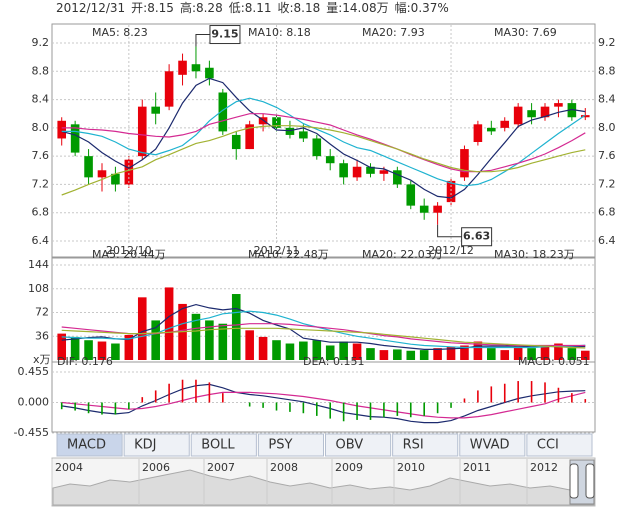 The height and width of the screenshot is (507, 621). What do you see at coordinates (120, 32) in the screenshot?
I see `legend-label: MA5: 8.23` at bounding box center [120, 32].